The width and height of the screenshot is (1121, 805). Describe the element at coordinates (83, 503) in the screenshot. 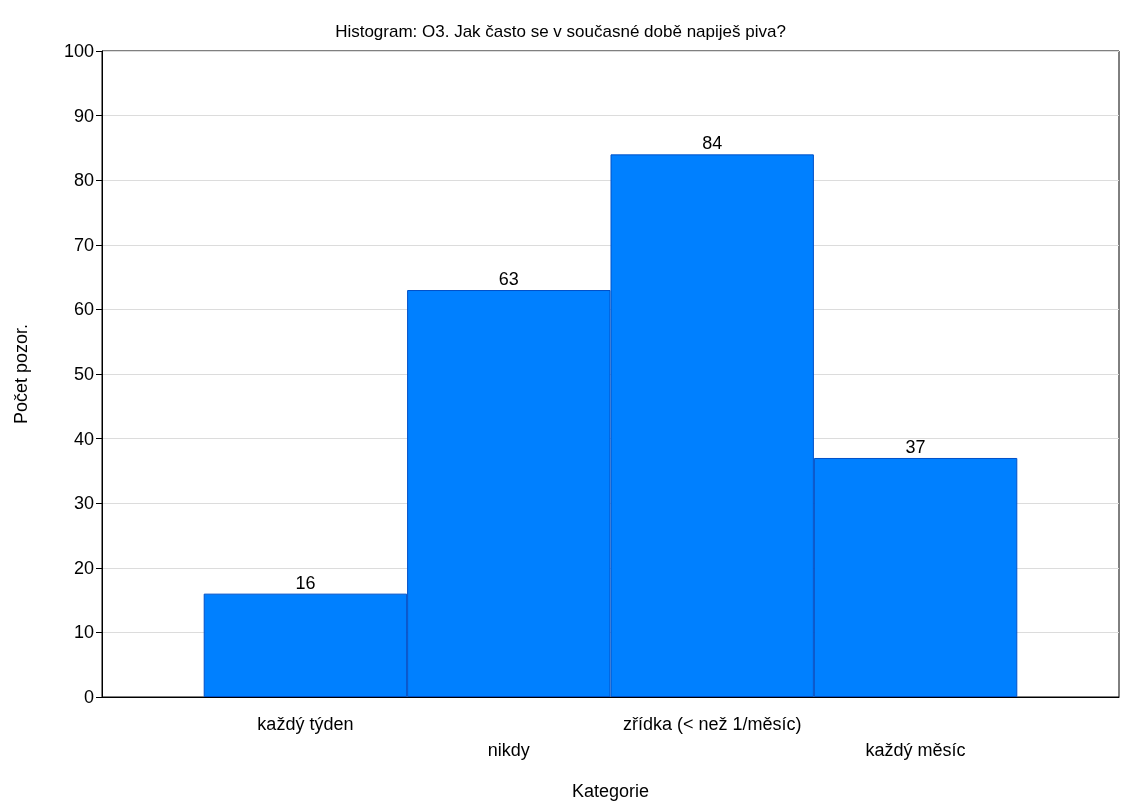

I see `y-tick-label: 30` at that location.